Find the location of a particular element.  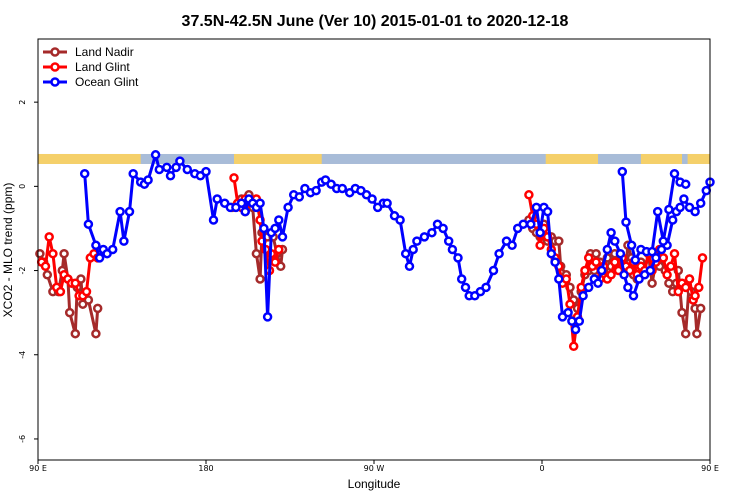

y-axis-ticks: -6 -4 -2 0 2 is located at coordinates (28, 271).